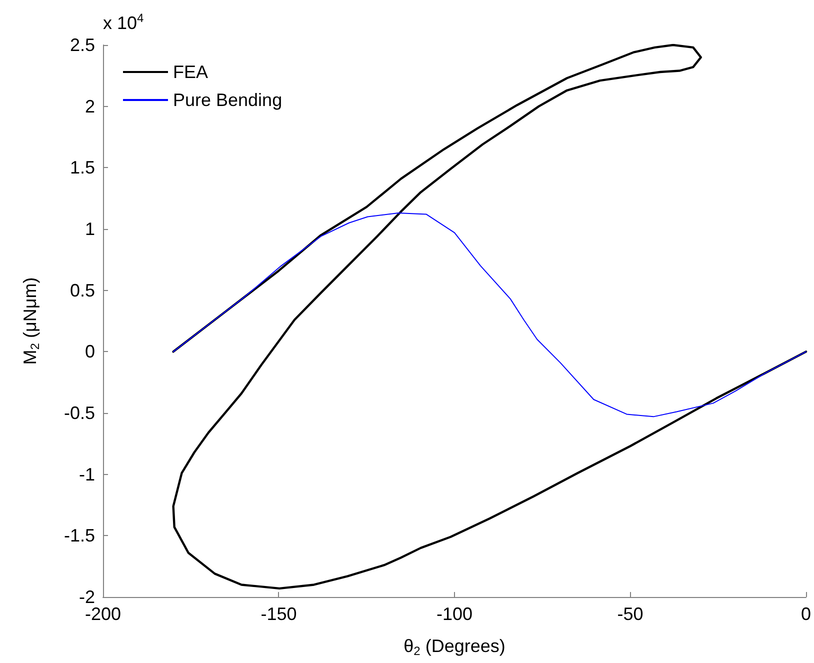 The width and height of the screenshot is (814, 663). What do you see at coordinates (89, 229) in the screenshot?
I see `y-tick-label: 1` at bounding box center [89, 229].